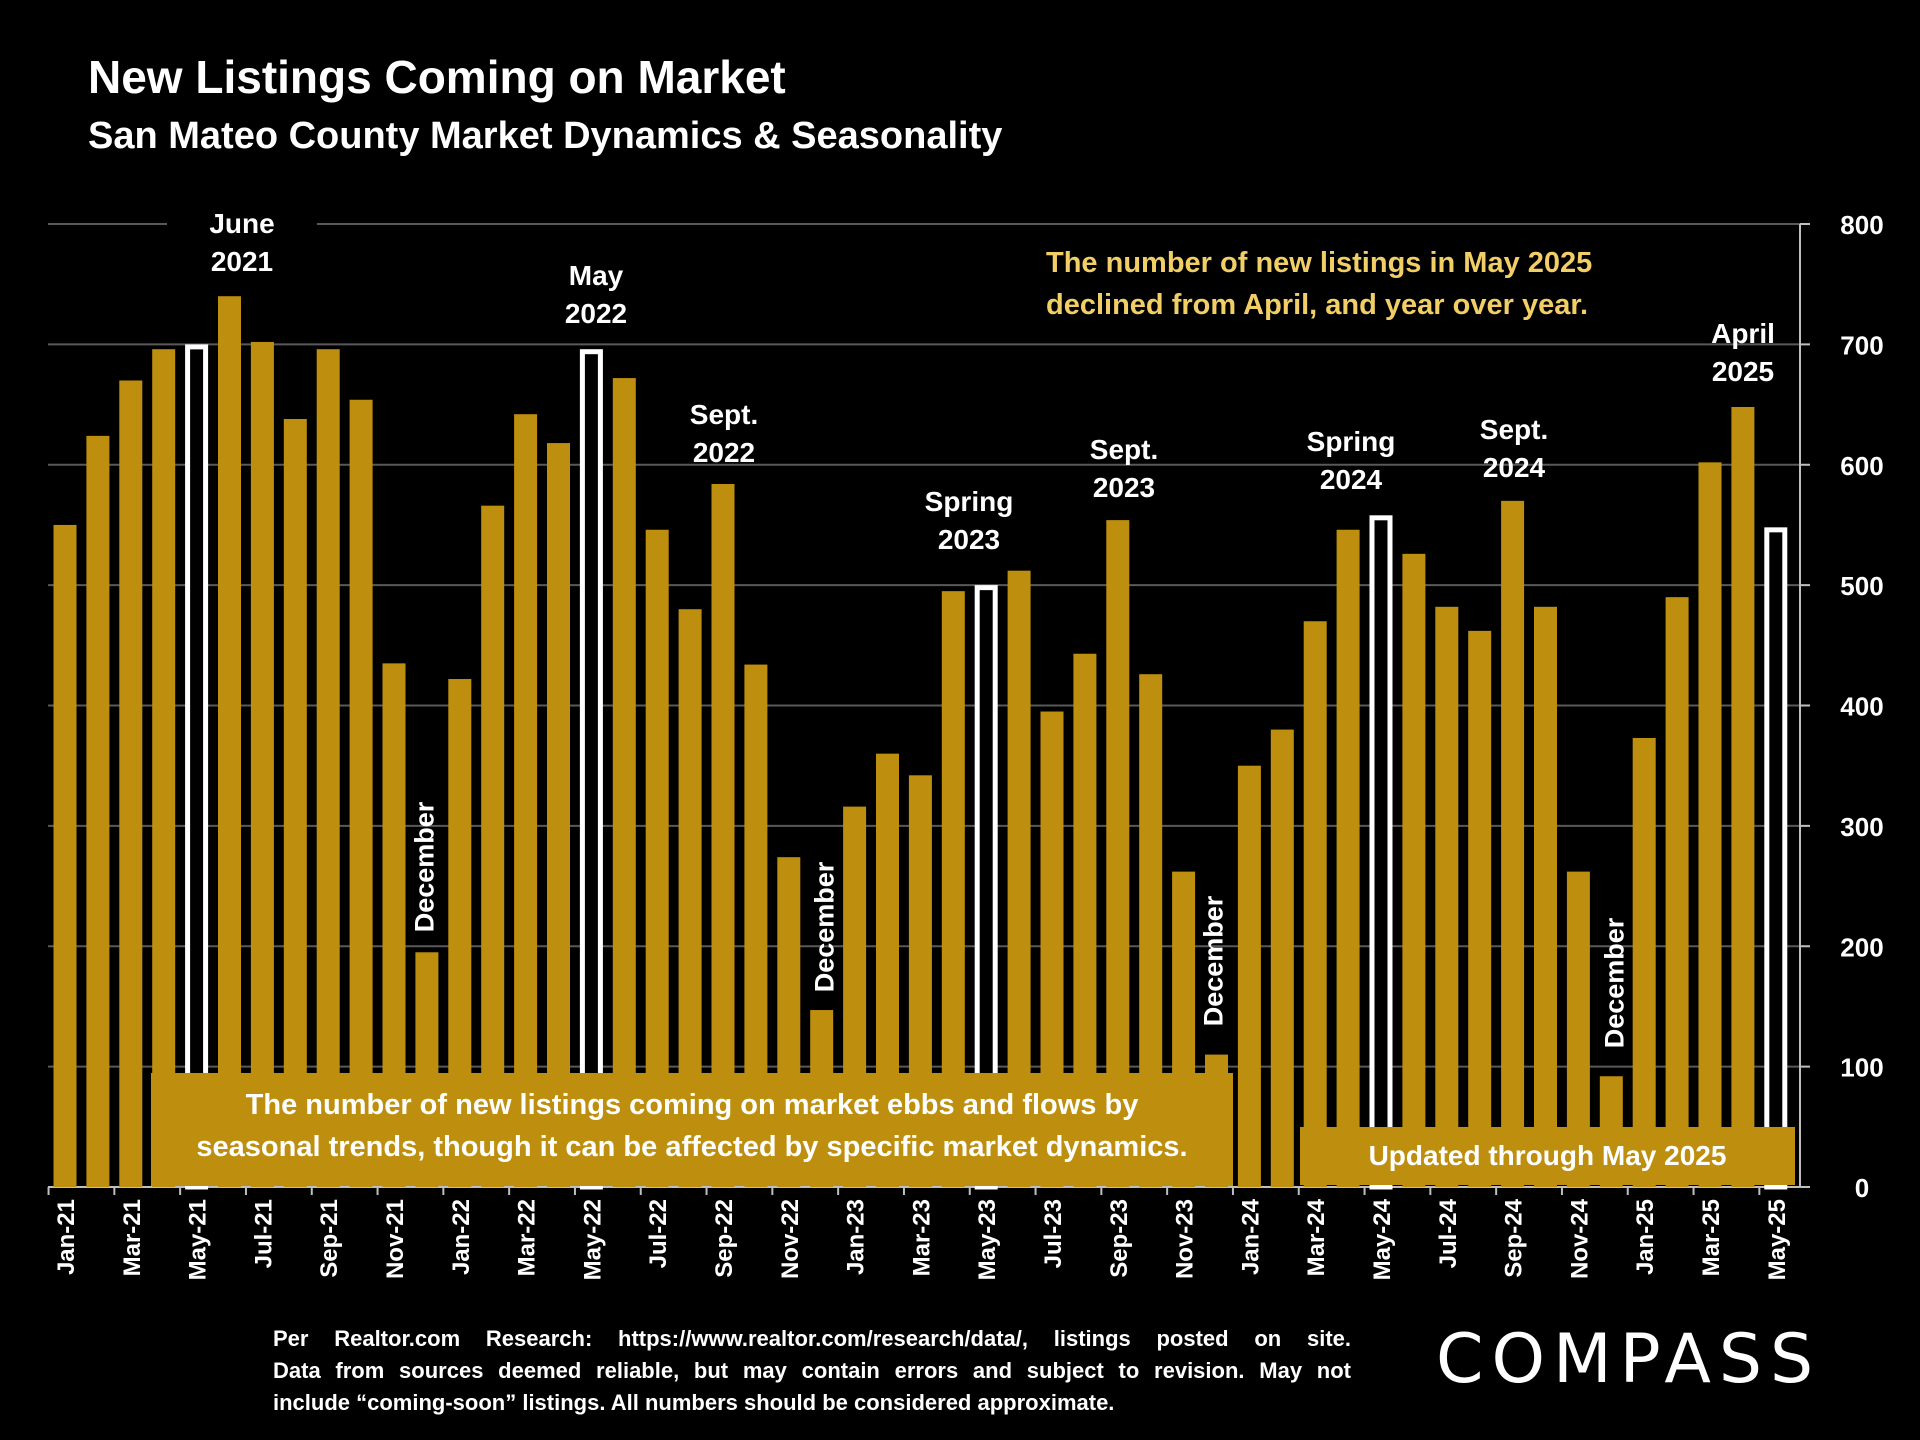 This screenshot has height=1440, width=1920. Describe the element at coordinates (1711, 1237) in the screenshot. I see `x-tick-label: Mar-25` at that location.